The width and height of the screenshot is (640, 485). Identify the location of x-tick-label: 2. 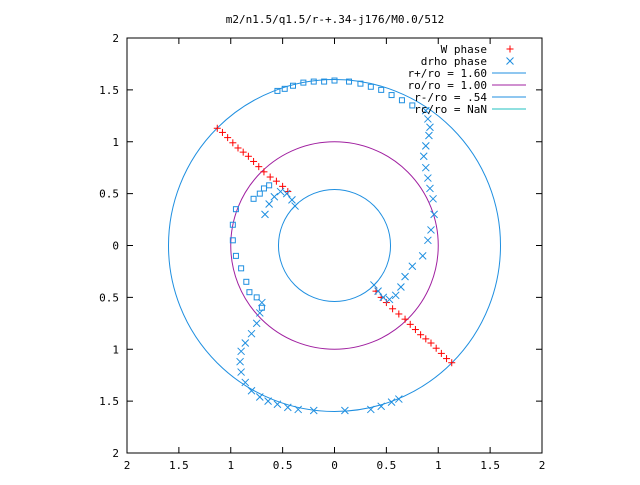
(127, 465).